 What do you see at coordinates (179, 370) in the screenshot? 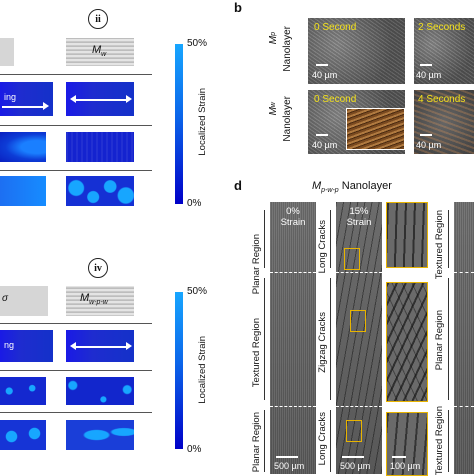
I see `colorbar-iv` at bounding box center [179, 370].